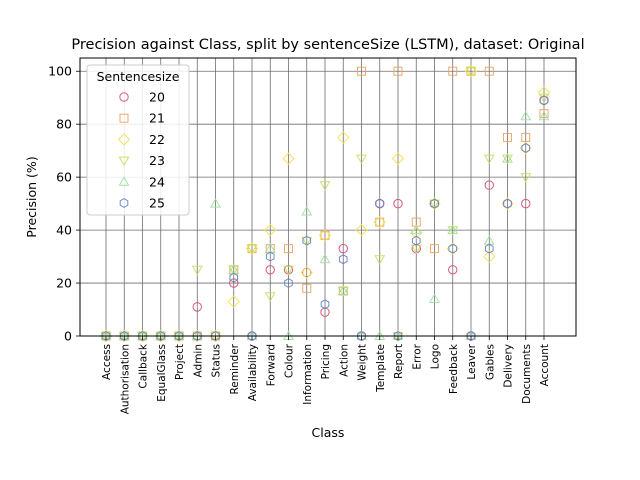 The height and width of the screenshot is (480, 640). Describe the element at coordinates (545, 365) in the screenshot. I see `x-tick-label: Account` at that location.